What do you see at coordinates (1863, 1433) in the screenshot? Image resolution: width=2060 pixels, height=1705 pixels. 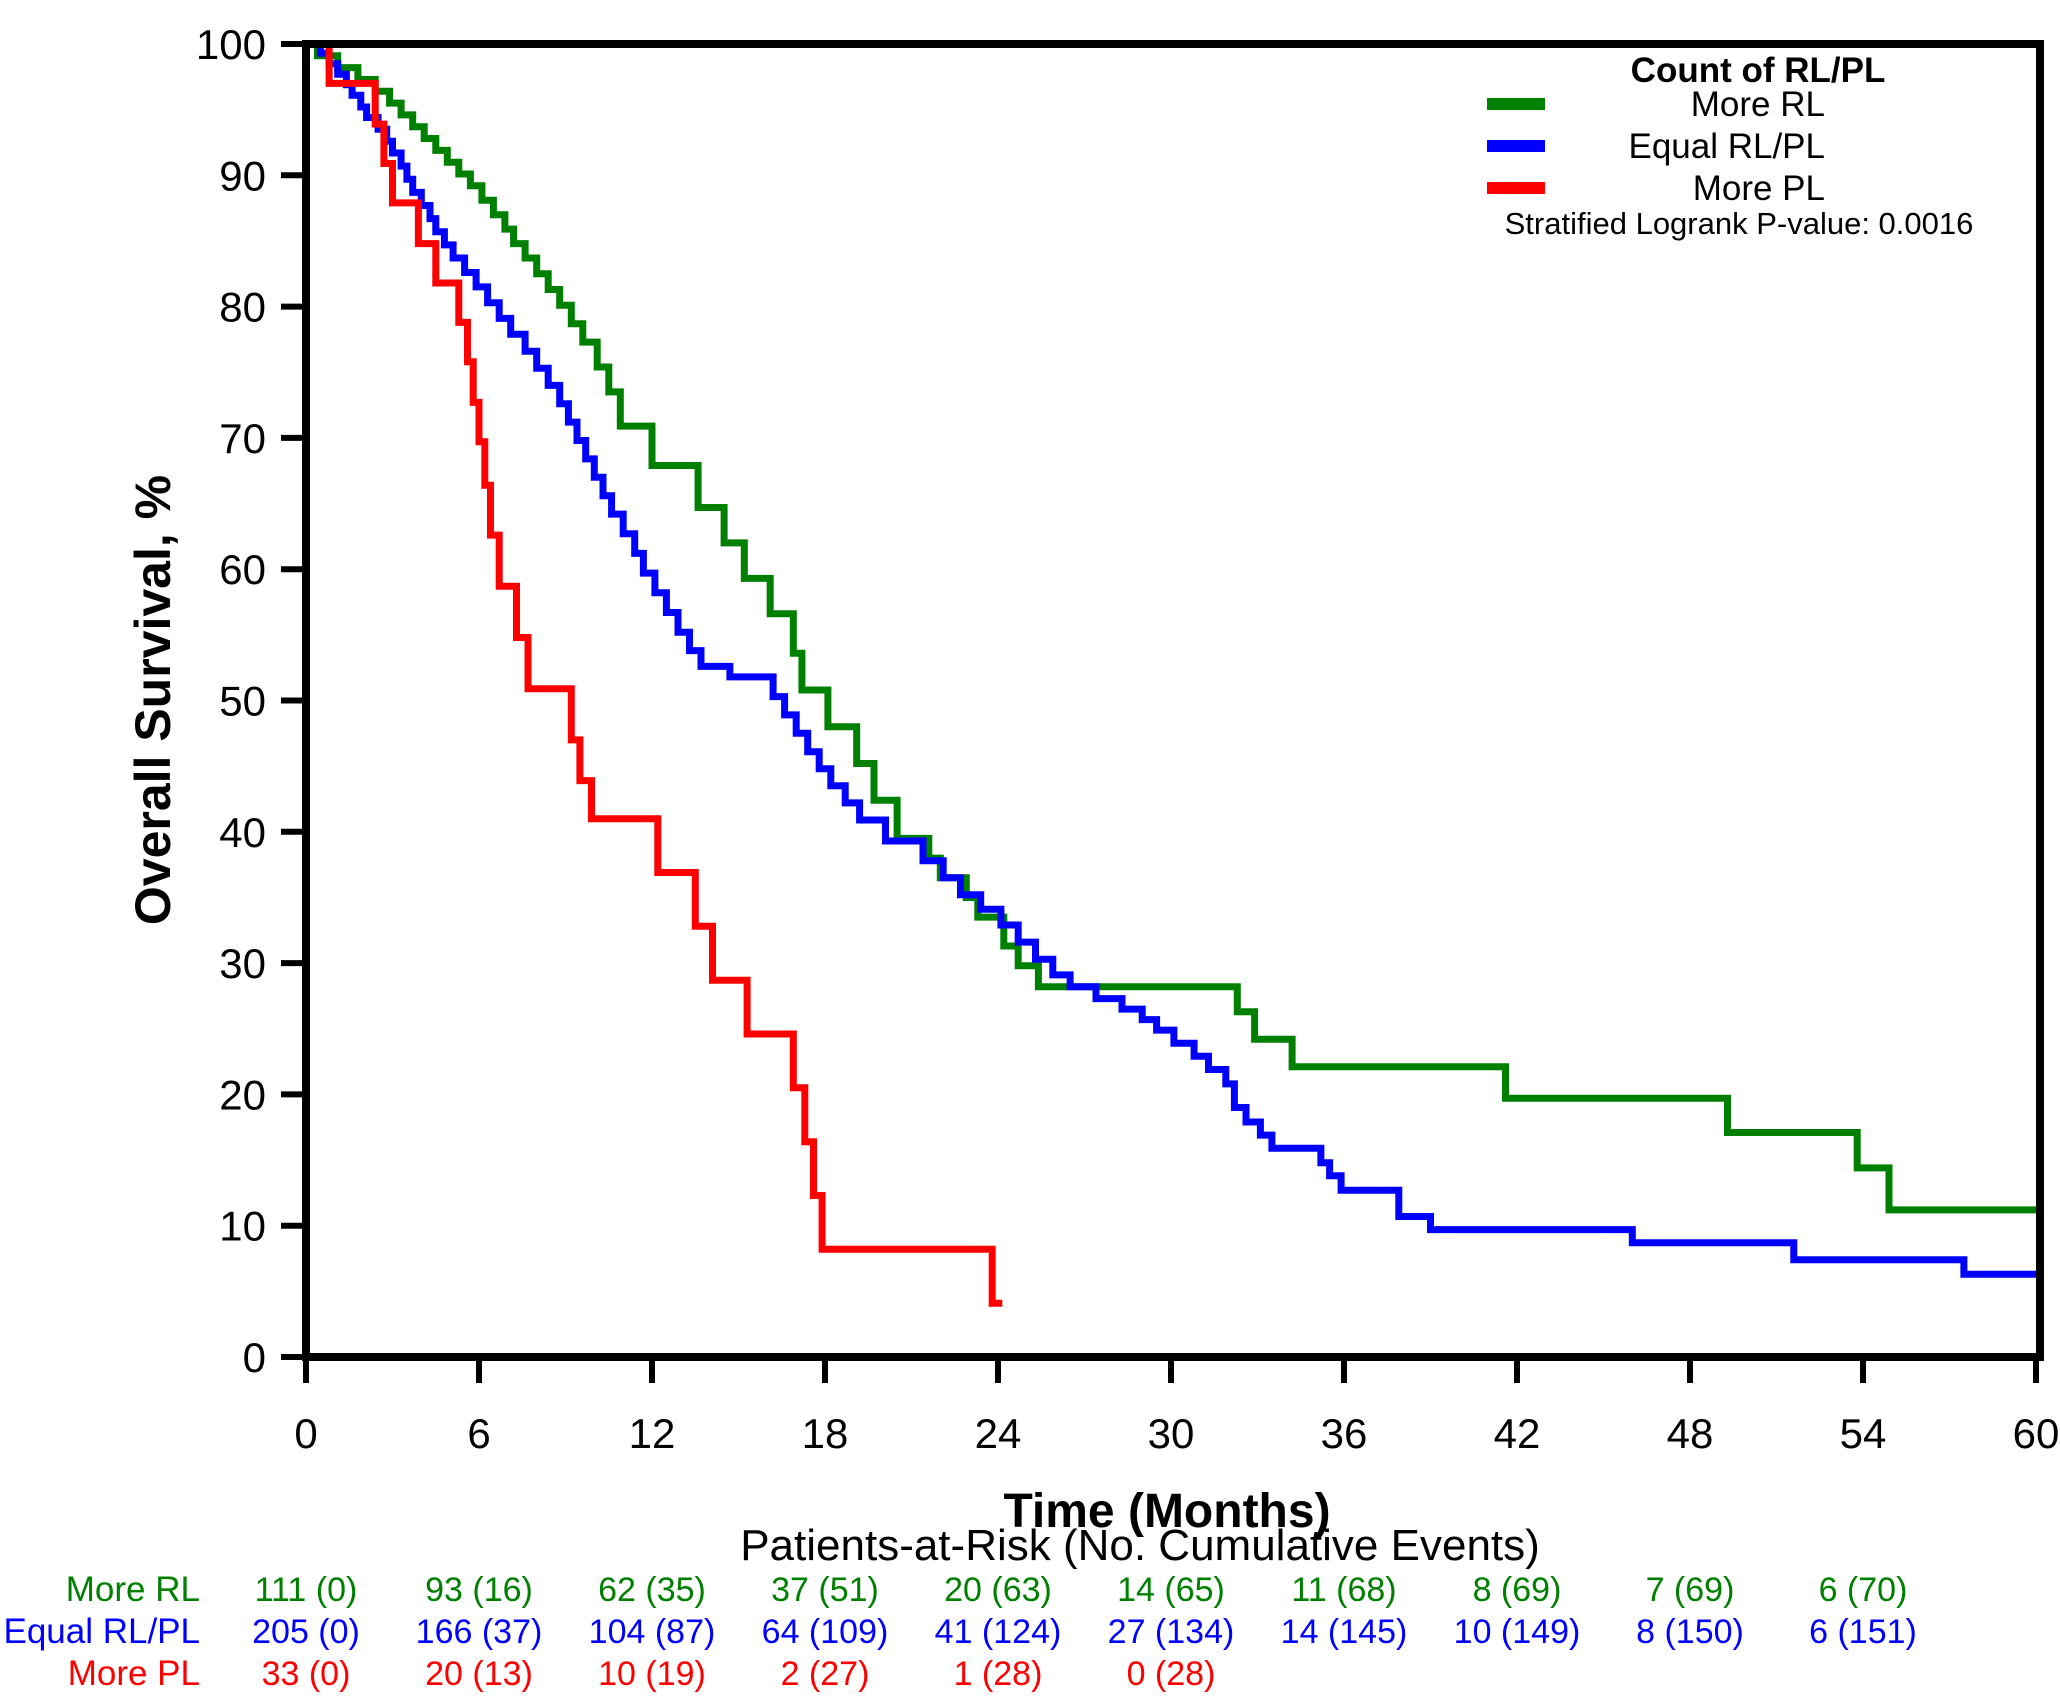 I see `x-tick-label: 54` at bounding box center [1863, 1433].